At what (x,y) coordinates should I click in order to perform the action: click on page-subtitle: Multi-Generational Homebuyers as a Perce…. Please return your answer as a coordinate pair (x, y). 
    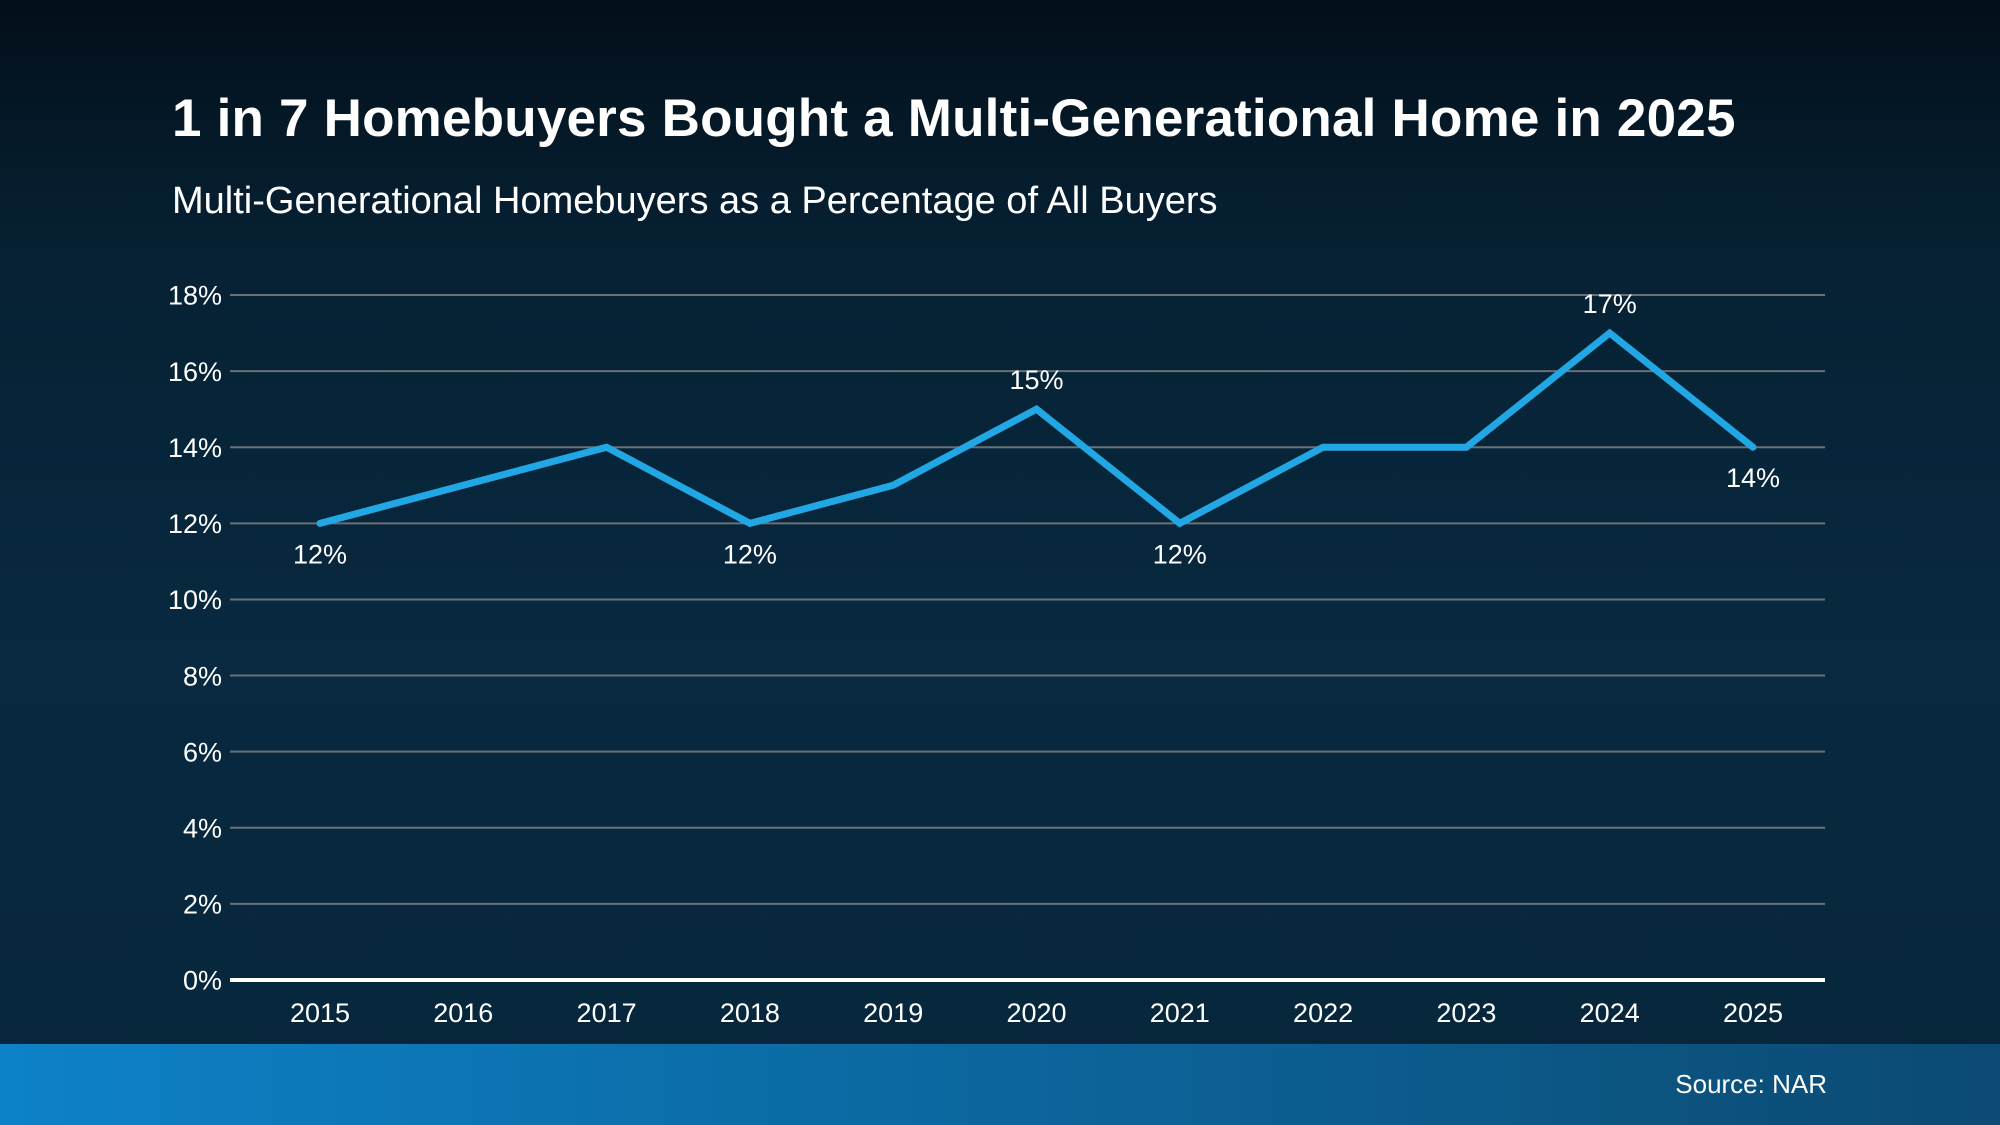
    Looking at the image, I should click on (695, 201).